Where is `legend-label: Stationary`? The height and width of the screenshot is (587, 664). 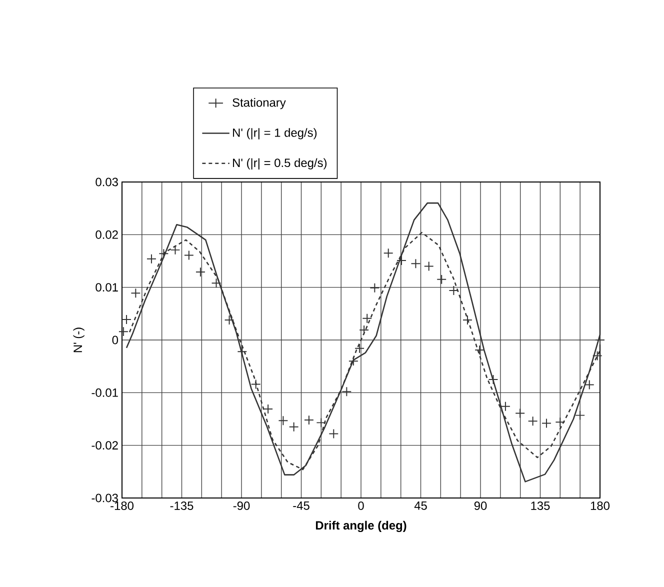
legend-label: Stationary is located at coordinates (259, 104).